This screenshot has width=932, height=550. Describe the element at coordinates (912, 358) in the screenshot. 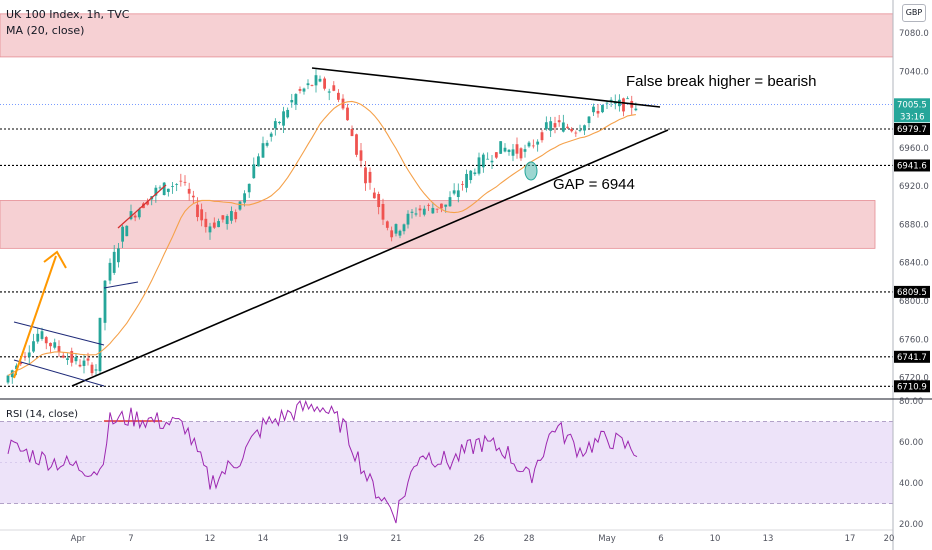

I see `price-level-tag-text: 6741.7` at that location.